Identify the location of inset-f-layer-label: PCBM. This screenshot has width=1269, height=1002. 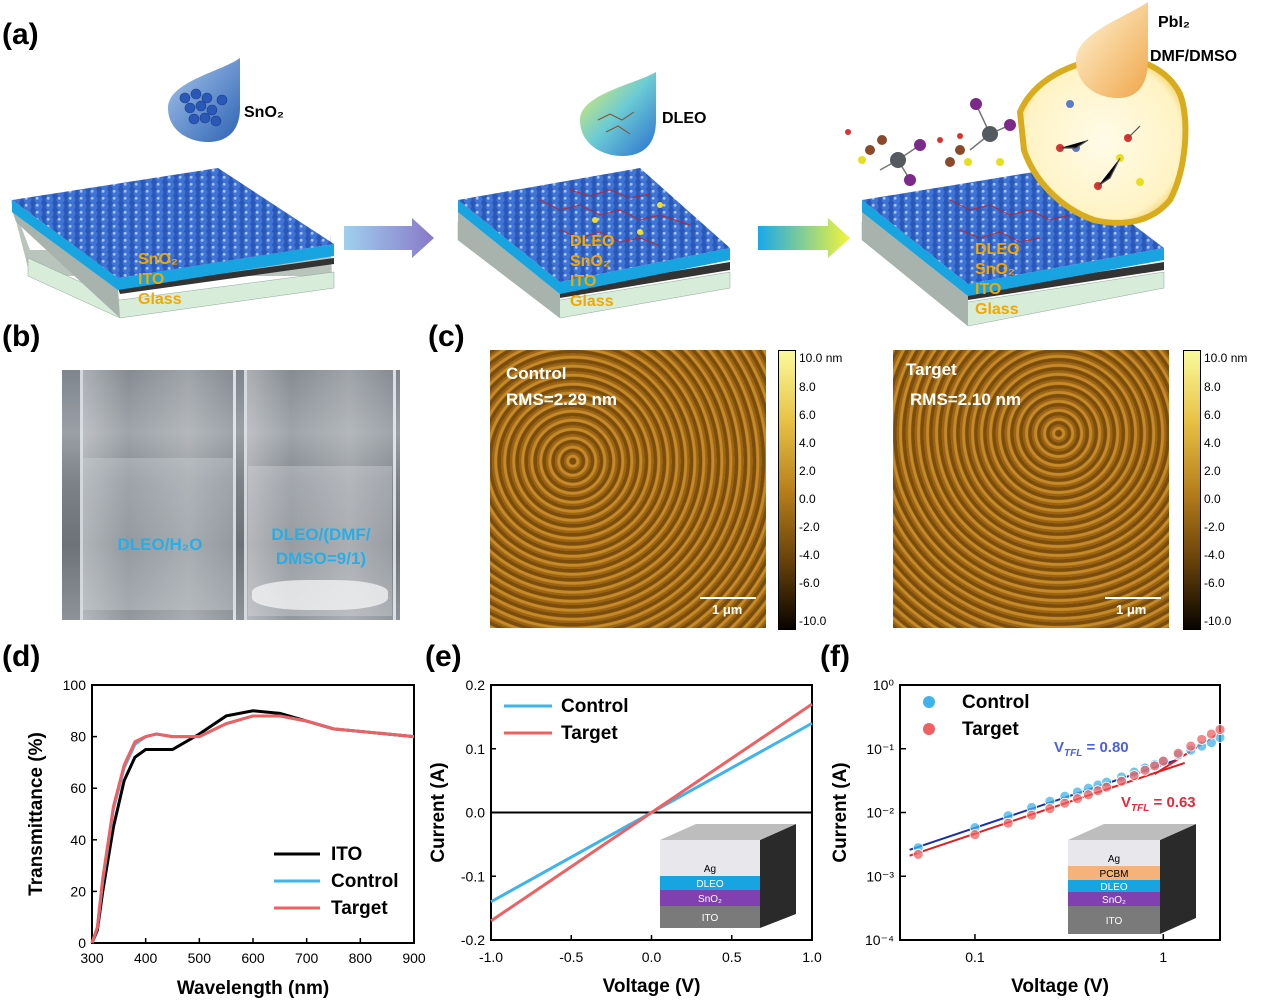
(1114, 874).